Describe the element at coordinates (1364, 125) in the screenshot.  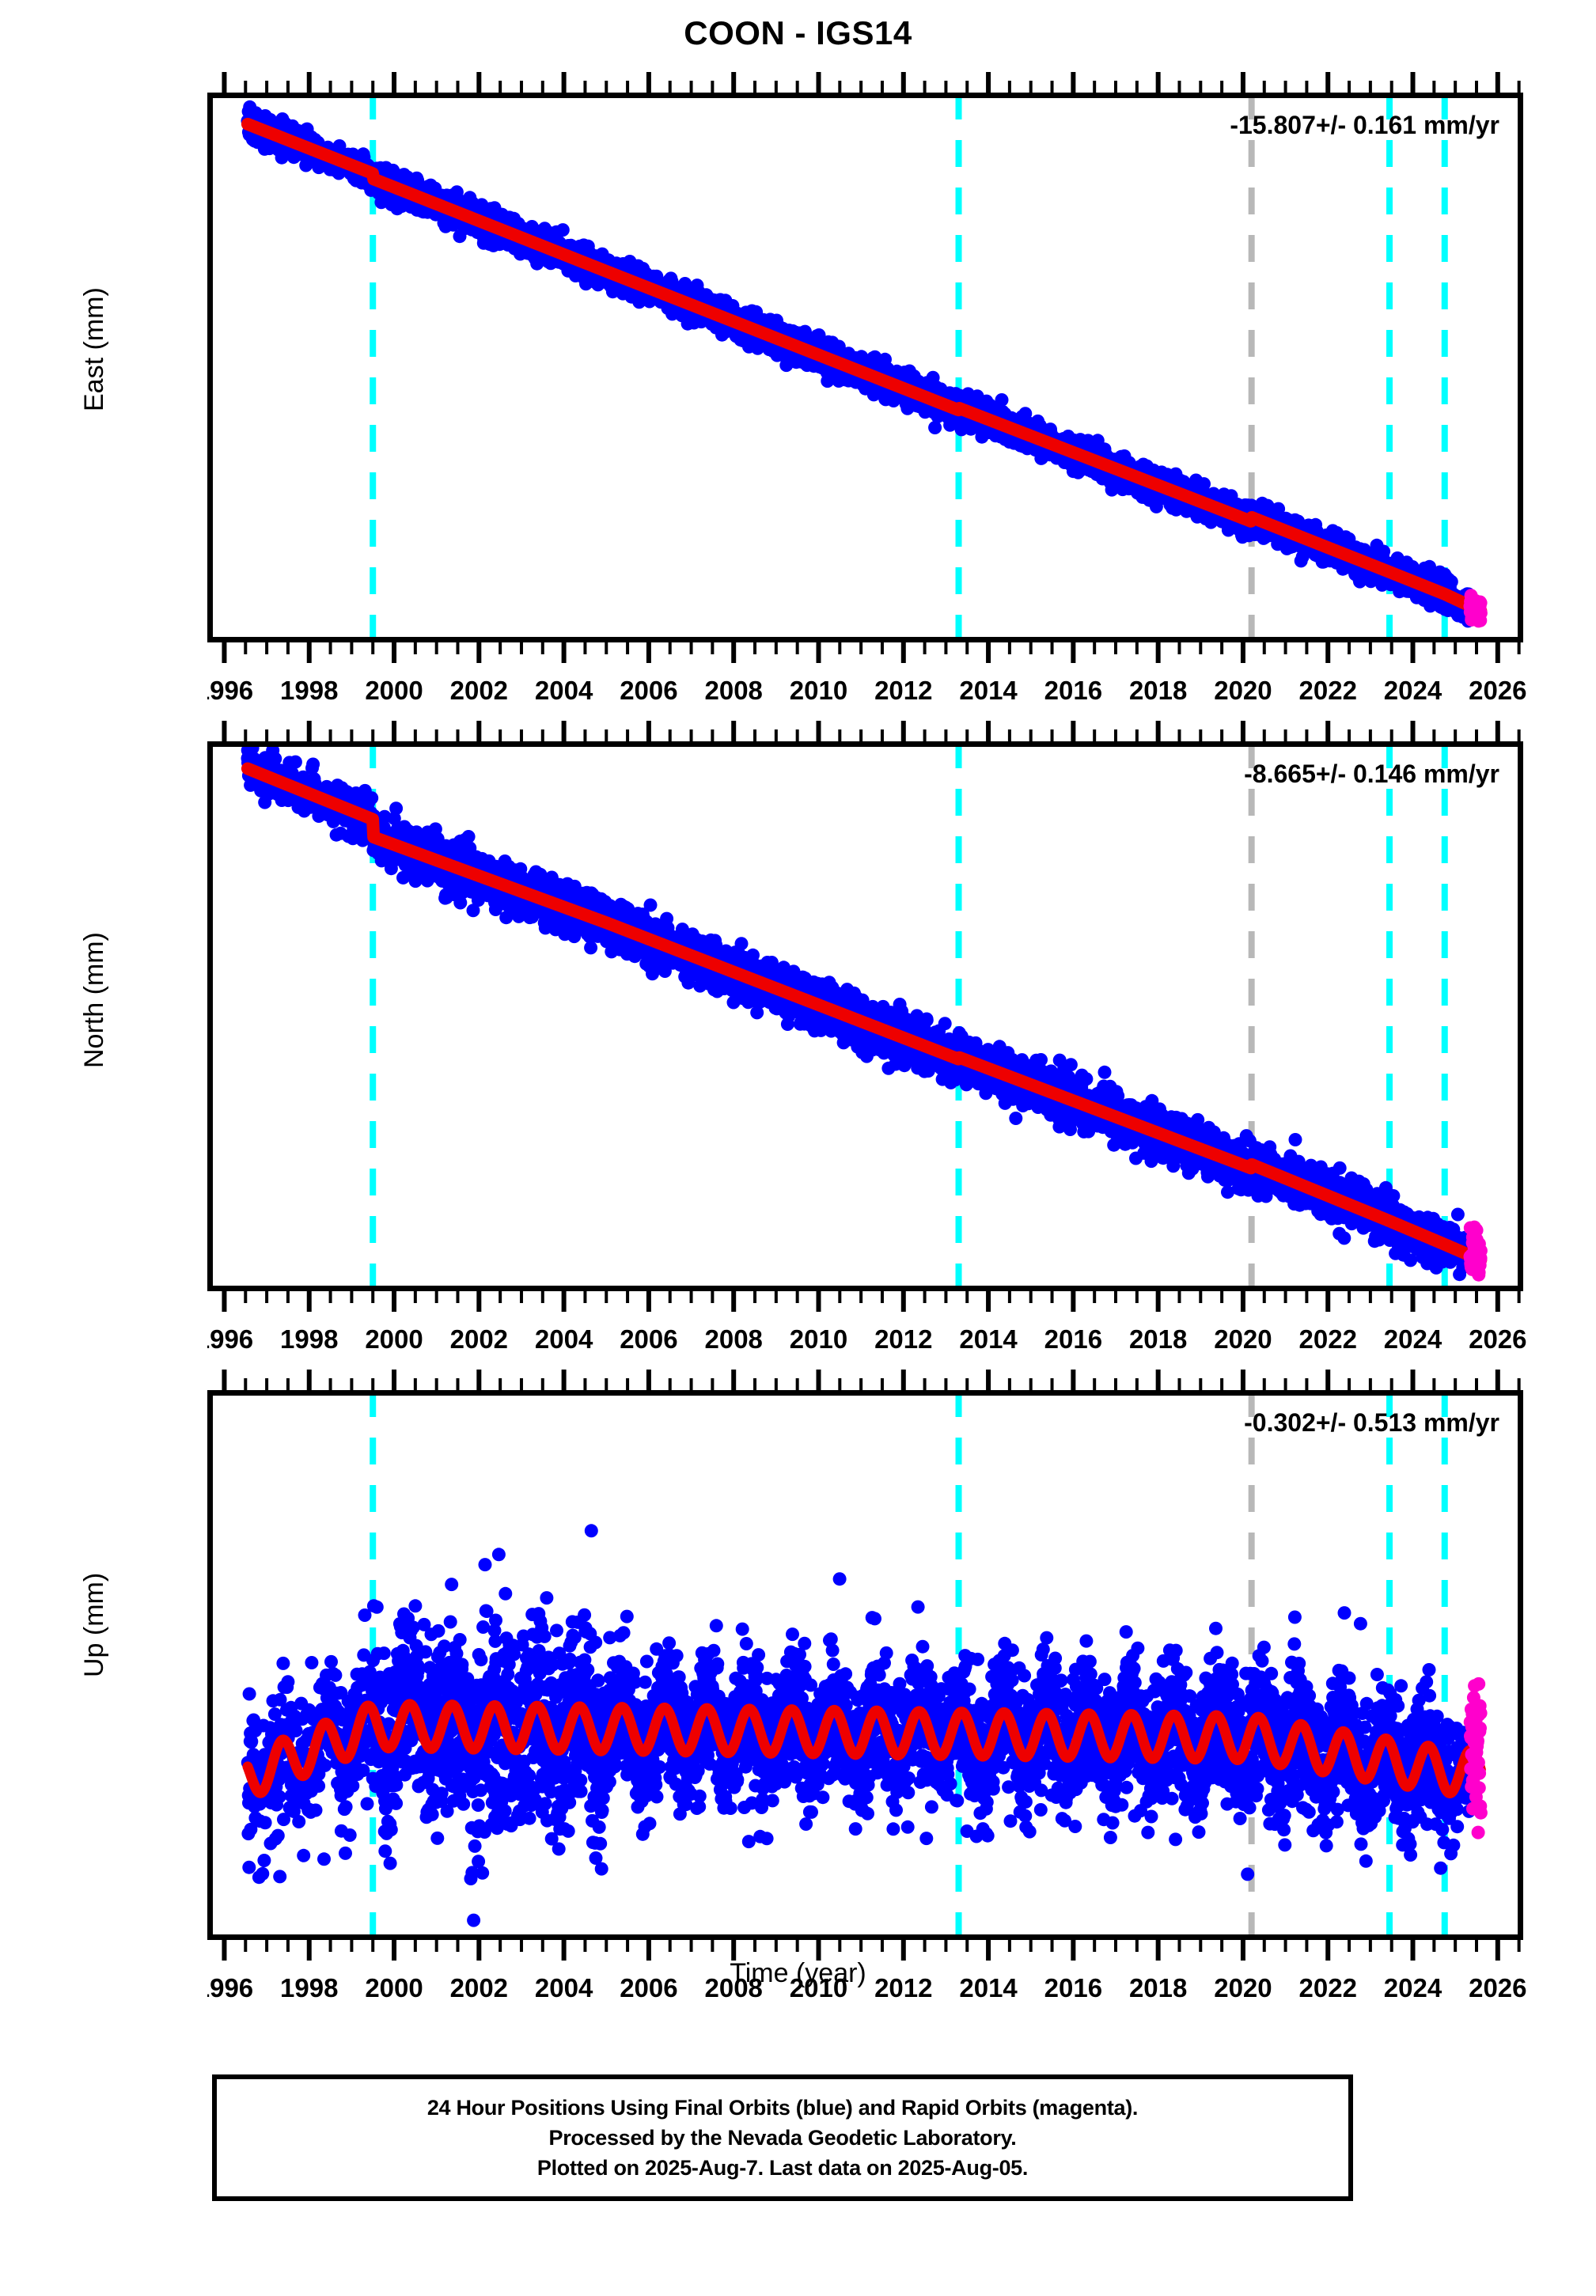
I see `rate-annotation: -15.807+/- 0.161 mm/yr` at that location.